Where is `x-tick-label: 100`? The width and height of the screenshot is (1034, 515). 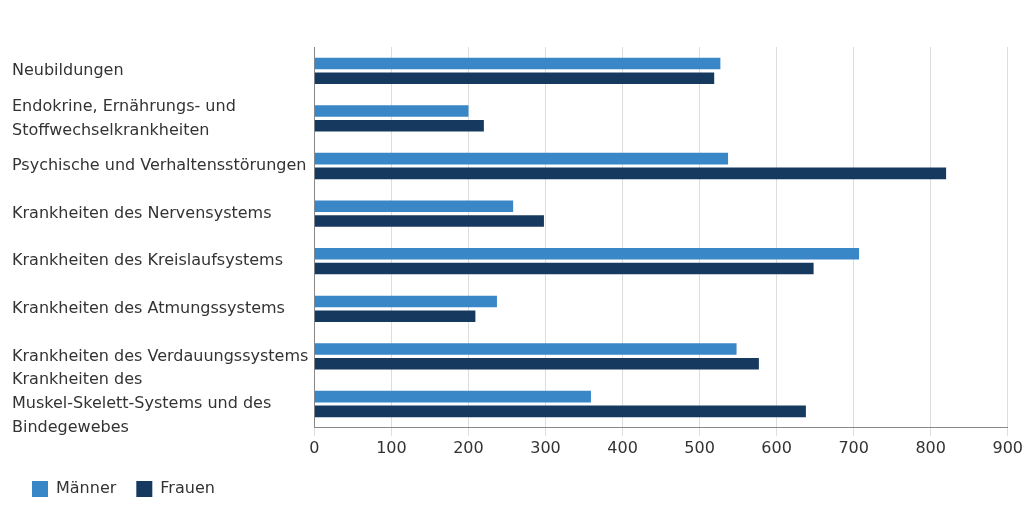 x-tick-label: 100 is located at coordinates (391, 447).